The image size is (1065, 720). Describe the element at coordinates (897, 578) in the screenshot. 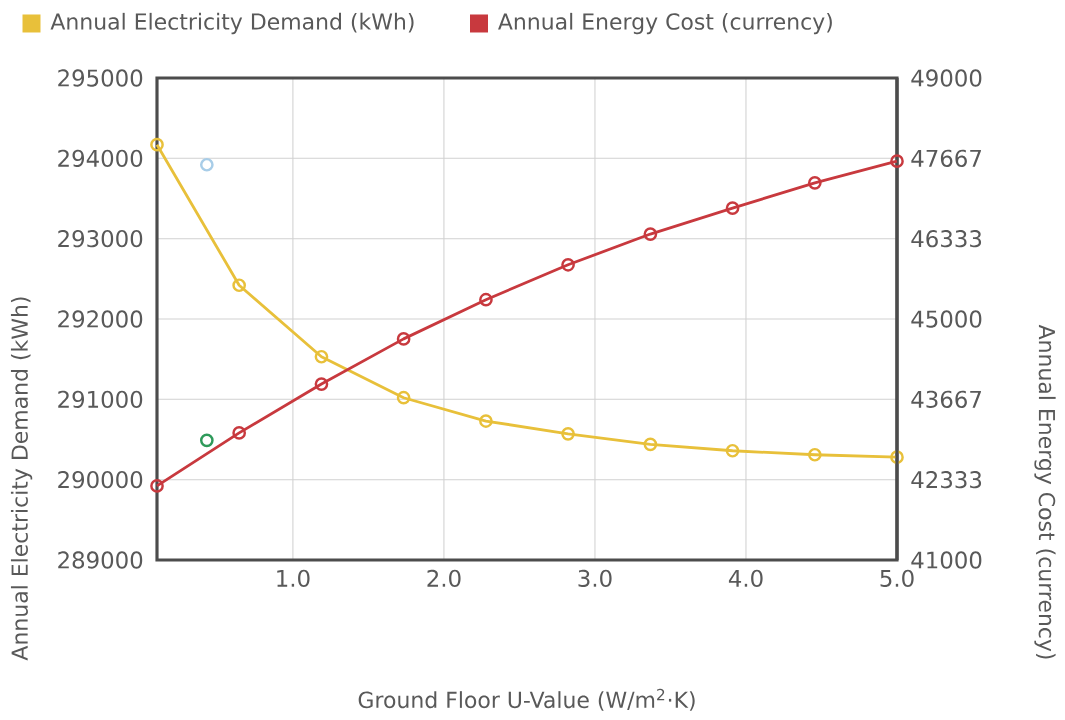

I see `x-tick-label: 5.0` at that location.